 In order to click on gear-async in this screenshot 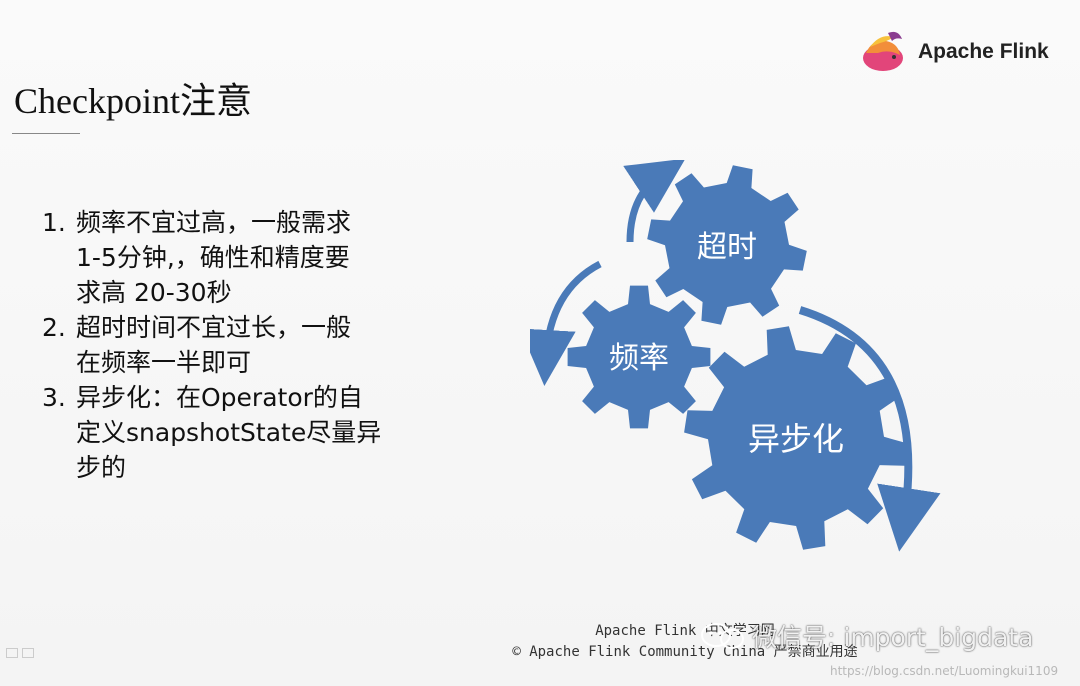, I will do `click(796, 438)`.